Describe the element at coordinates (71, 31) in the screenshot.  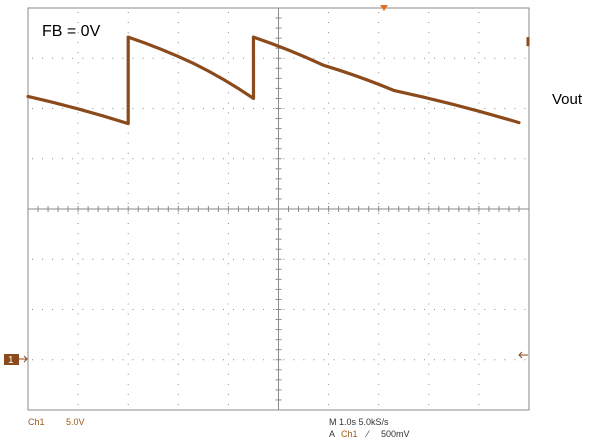
I see `annotation-label: FB = 0V` at that location.